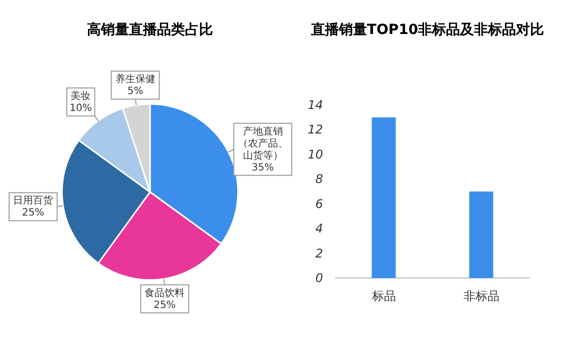 This screenshot has height=346, width=565. Describe the element at coordinates (319, 229) in the screenshot. I see `y-tick-label: 4` at that location.